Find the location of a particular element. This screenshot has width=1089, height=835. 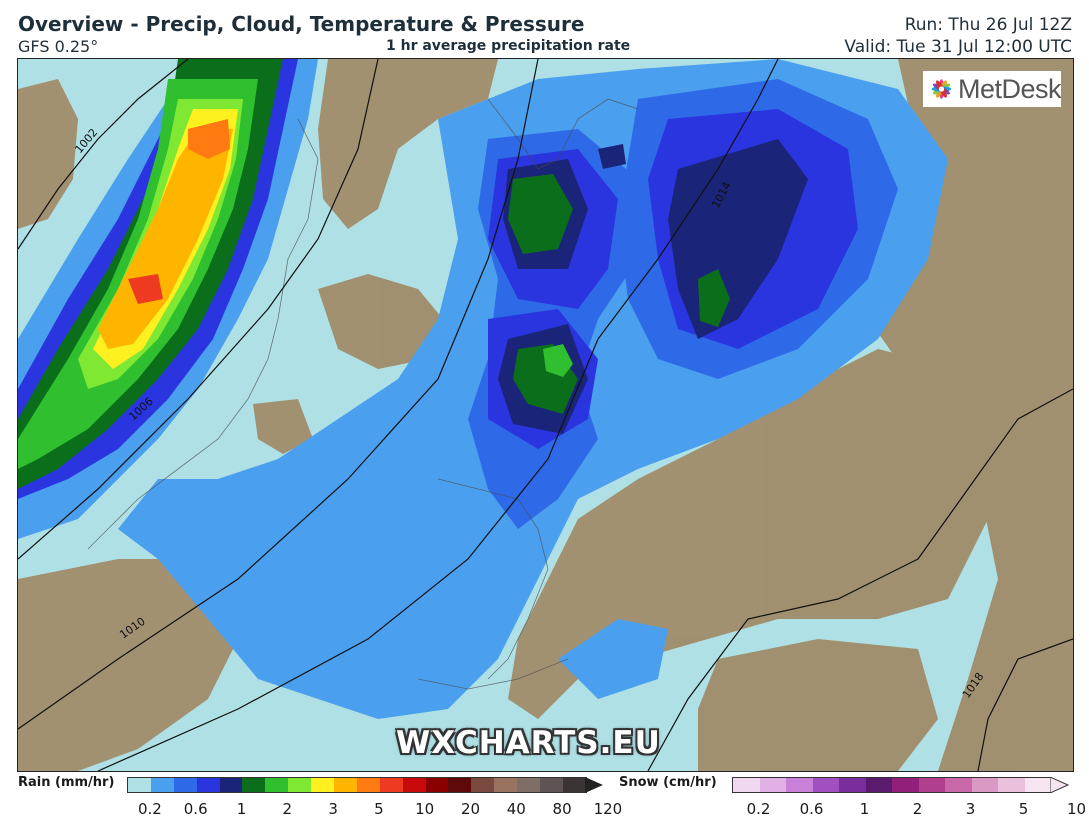

rain-green-east is located at coordinates (714, 298).